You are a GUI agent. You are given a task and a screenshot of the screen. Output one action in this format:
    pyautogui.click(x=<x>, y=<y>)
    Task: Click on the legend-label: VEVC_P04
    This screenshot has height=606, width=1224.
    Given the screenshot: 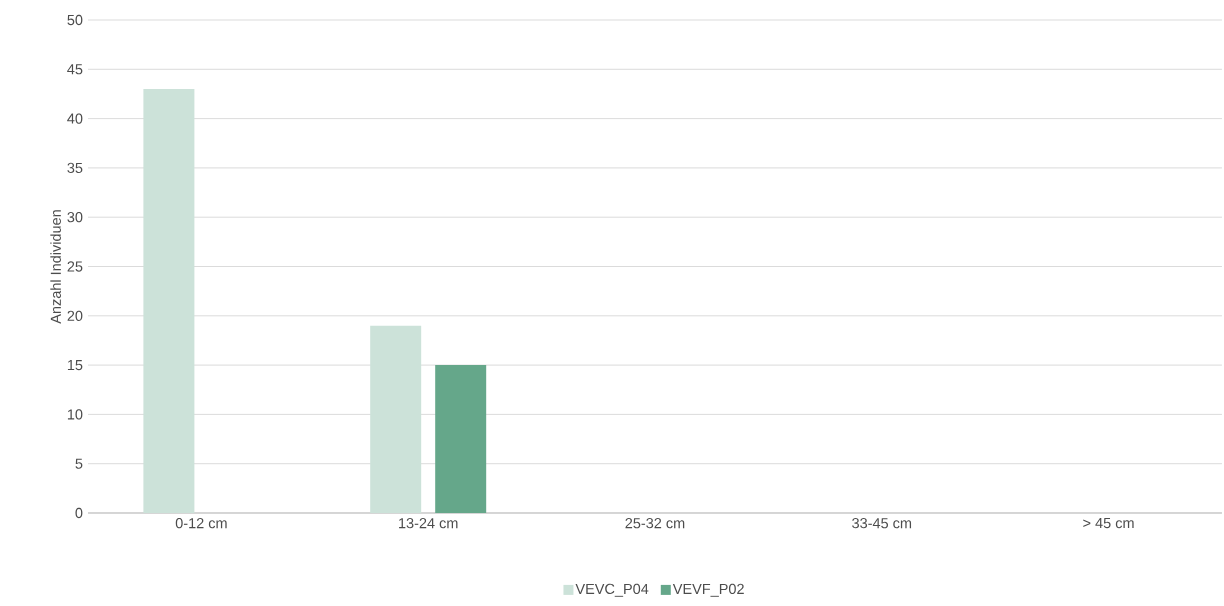 What is the action you would take?
    pyautogui.click(x=612, y=590)
    